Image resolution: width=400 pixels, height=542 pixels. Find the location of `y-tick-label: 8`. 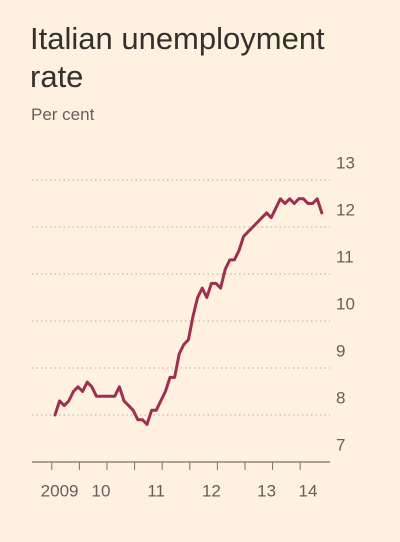

y-tick-label: 8 is located at coordinates (340, 397).